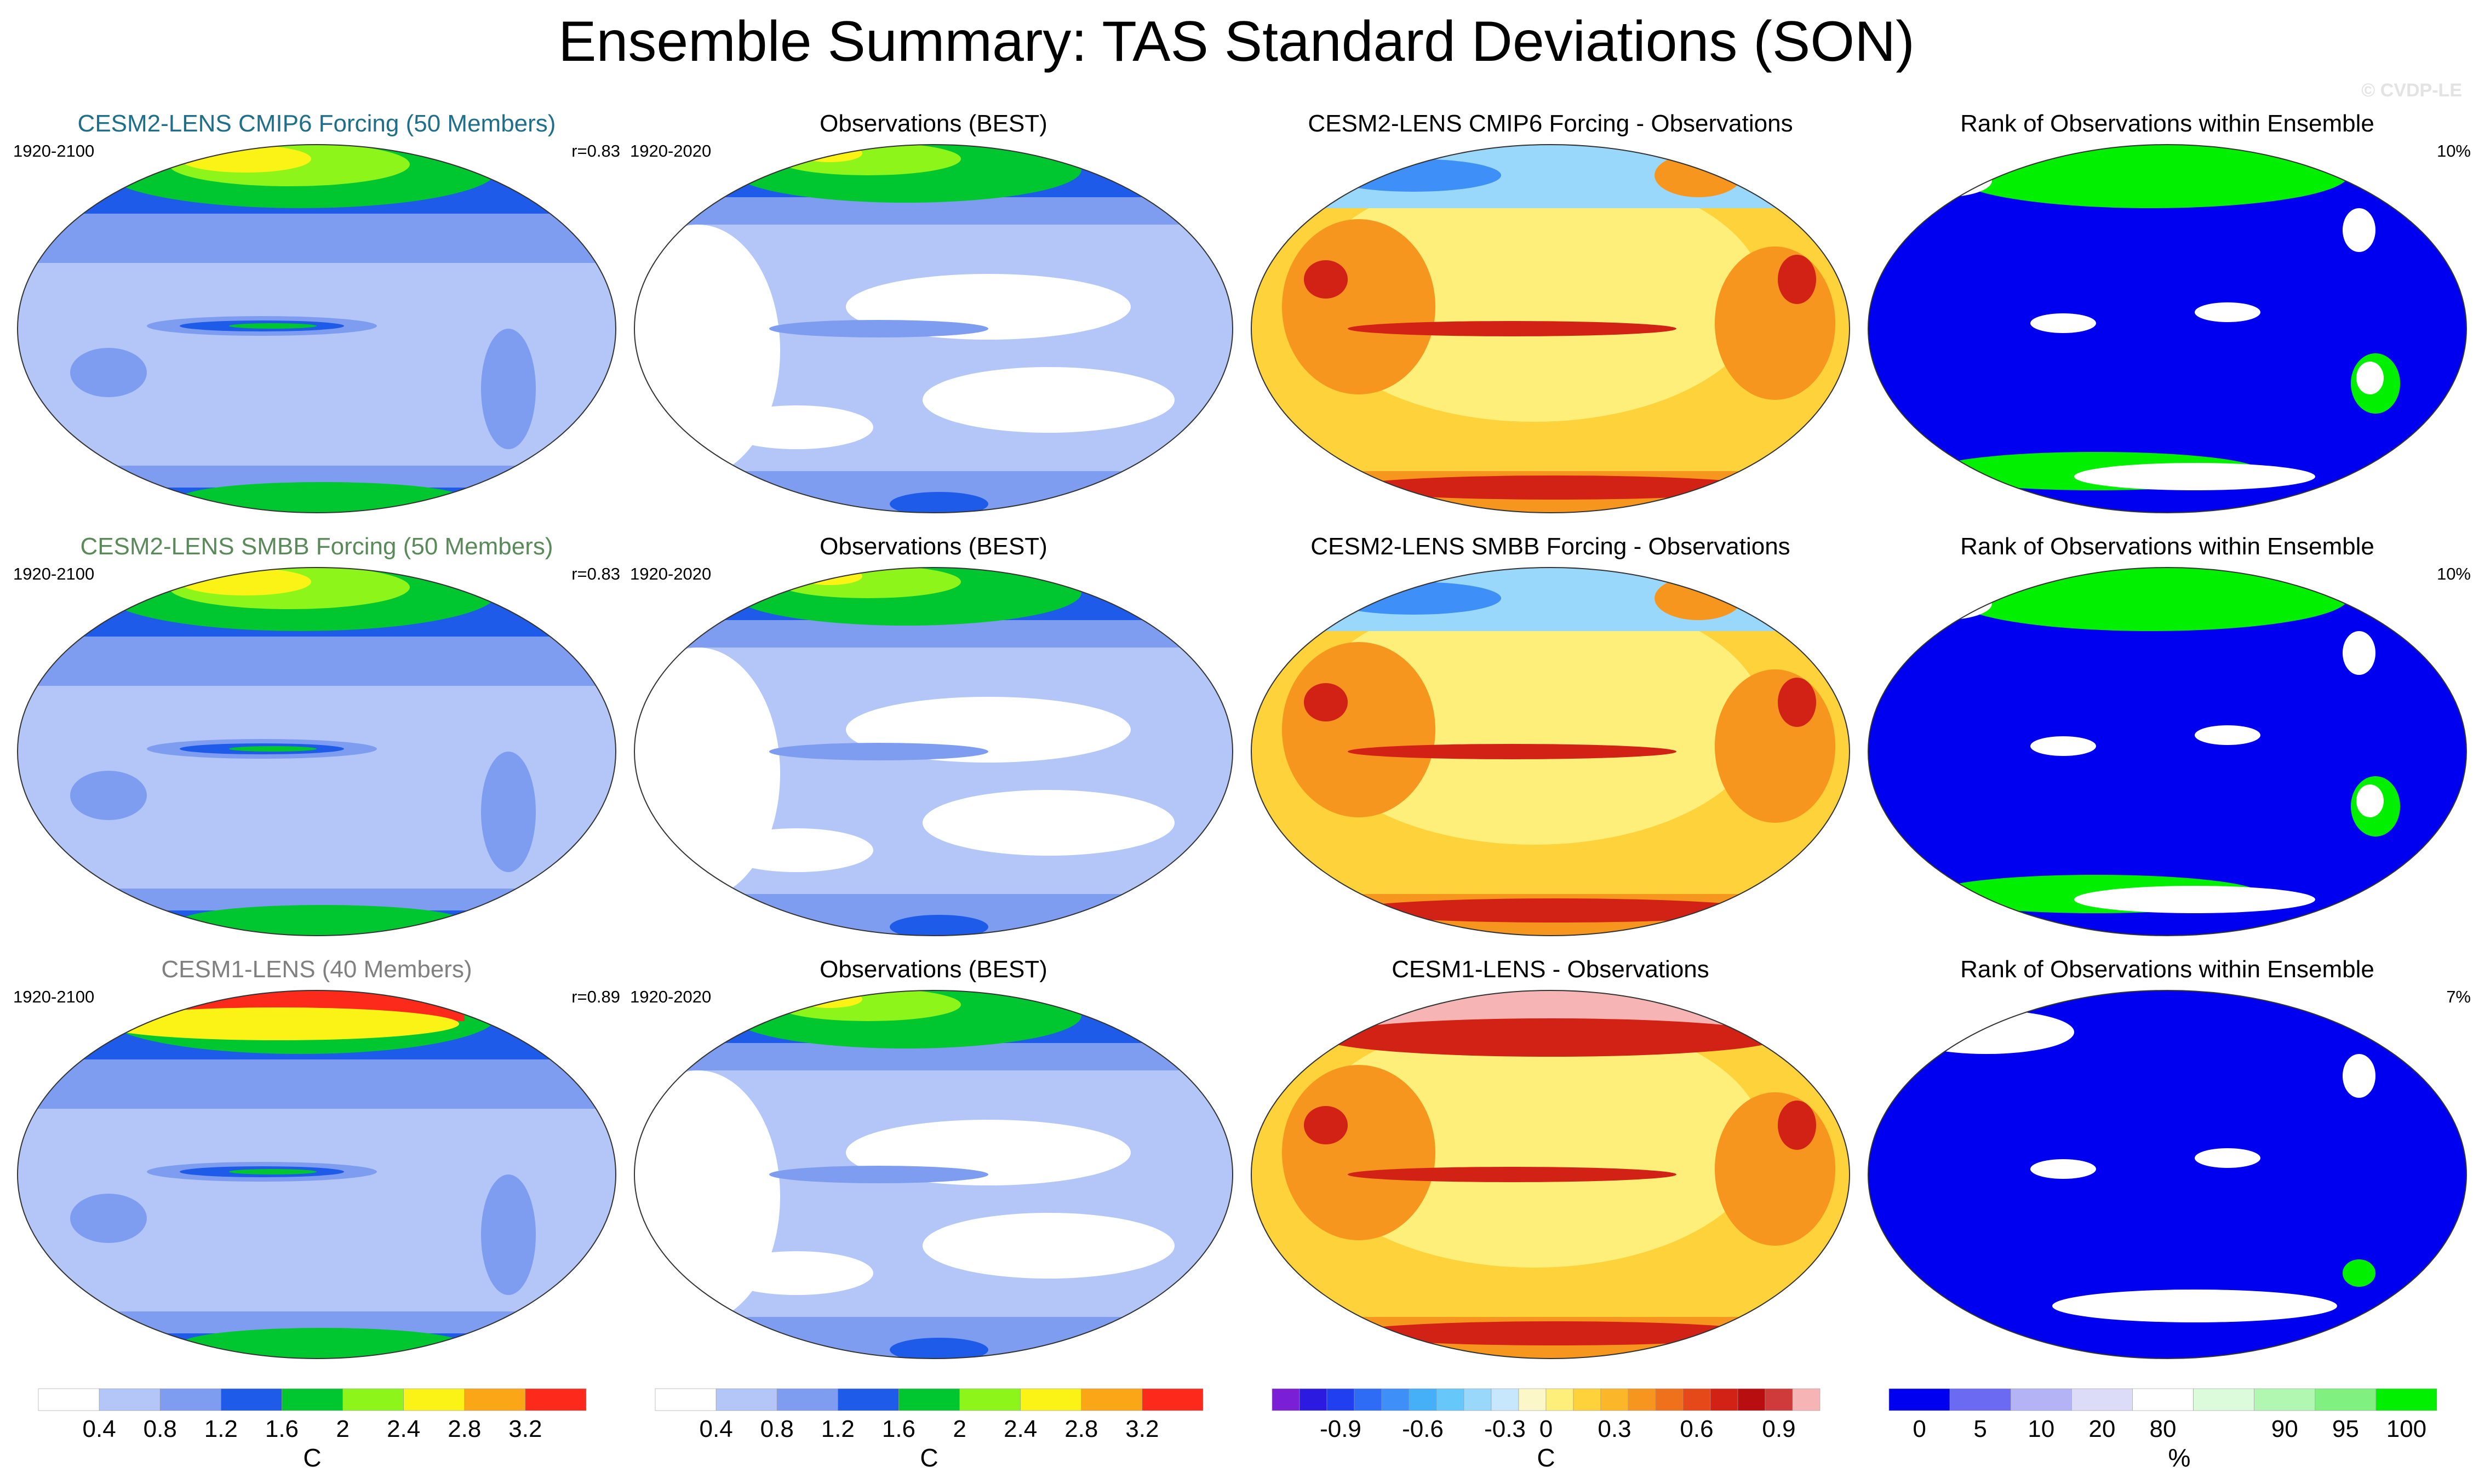 This screenshot has height=1484, width=2473. What do you see at coordinates (282, 1429) in the screenshot?
I see `colorbar-tick-label: 1.6` at bounding box center [282, 1429].